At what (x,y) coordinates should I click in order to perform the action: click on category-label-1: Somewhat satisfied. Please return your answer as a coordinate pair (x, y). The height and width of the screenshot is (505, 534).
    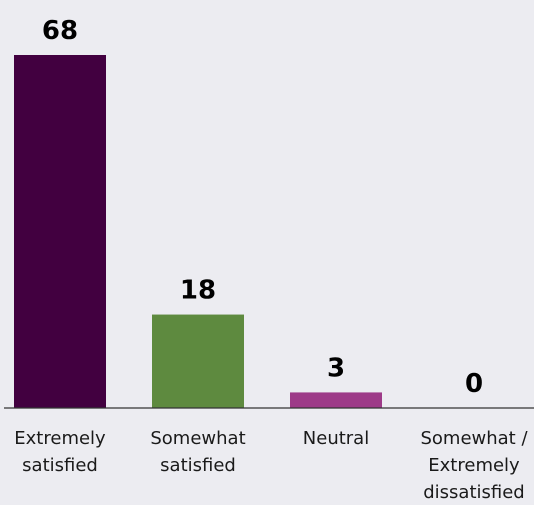
    Looking at the image, I should click on (197, 452).